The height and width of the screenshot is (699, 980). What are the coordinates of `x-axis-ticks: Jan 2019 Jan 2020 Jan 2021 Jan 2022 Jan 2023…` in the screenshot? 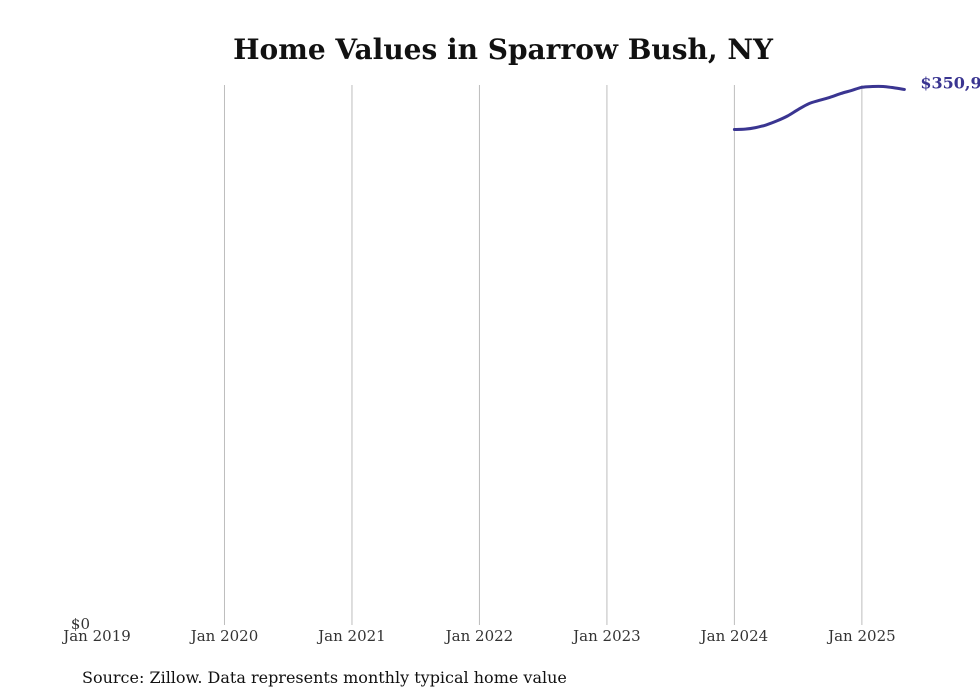 It's located at (478, 636).